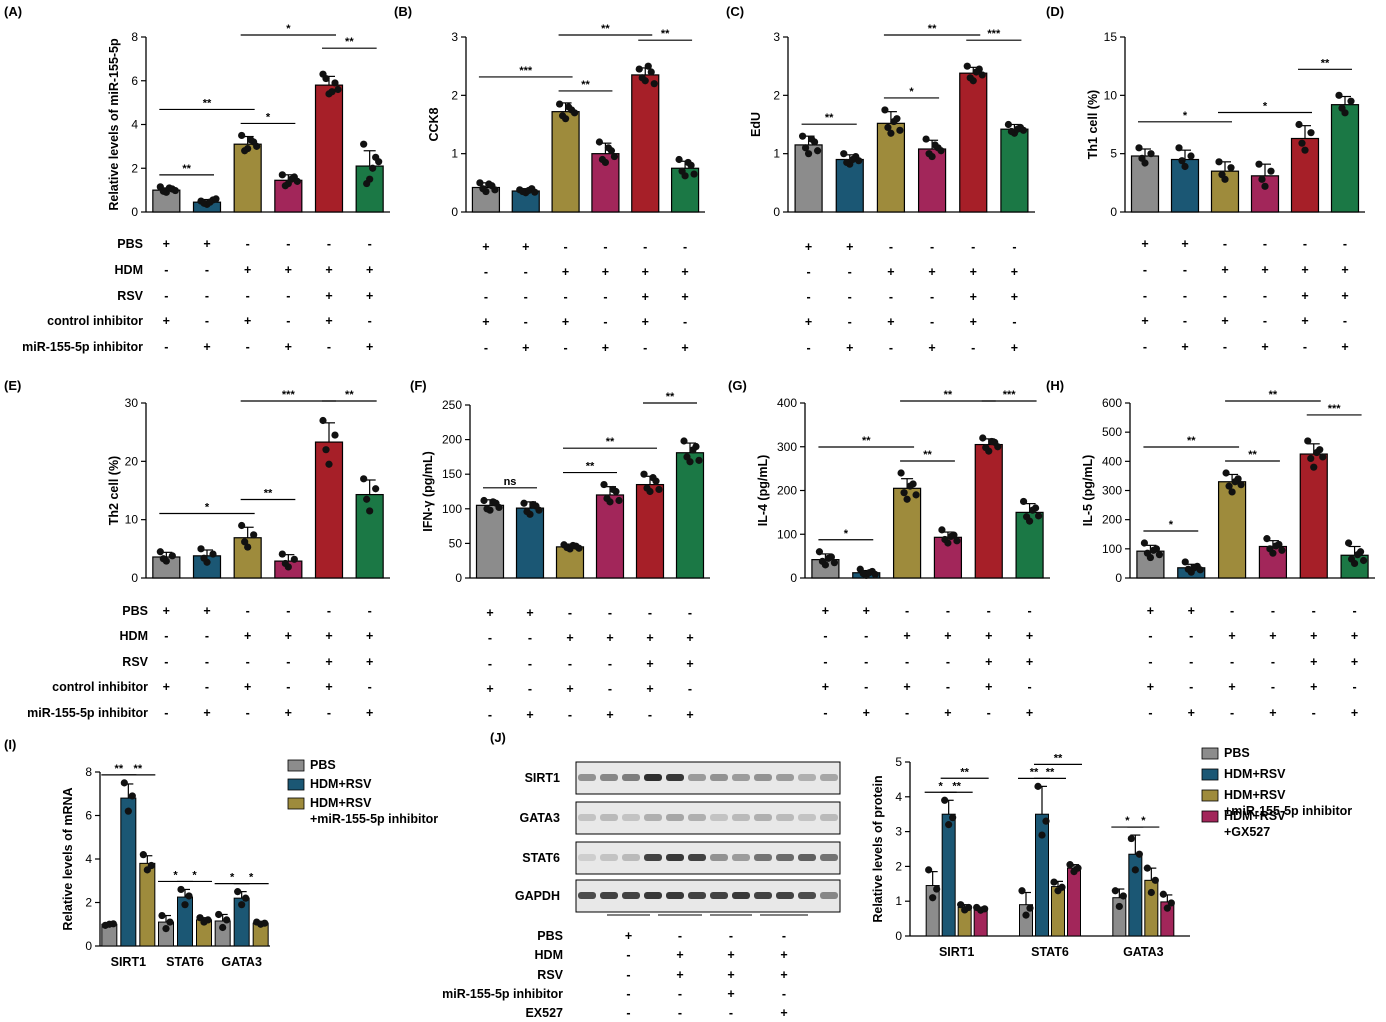  What do you see at coordinates (1088, 491) in the screenshot?
I see `y-axis-label: IL-5 (pg/mL)` at bounding box center [1088, 491].